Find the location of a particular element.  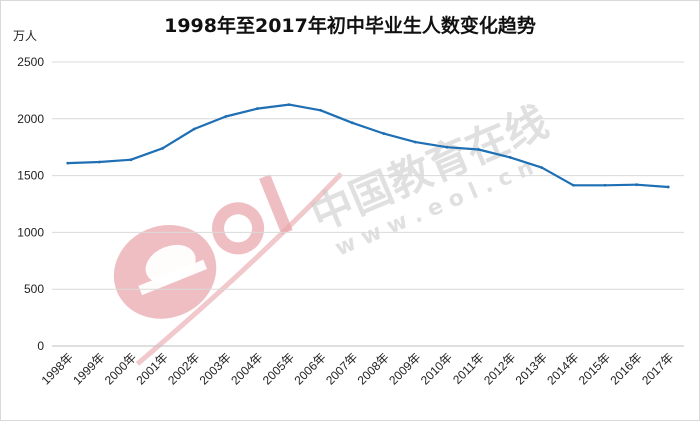

x-tick-label: 2006年 is located at coordinates (309, 368).